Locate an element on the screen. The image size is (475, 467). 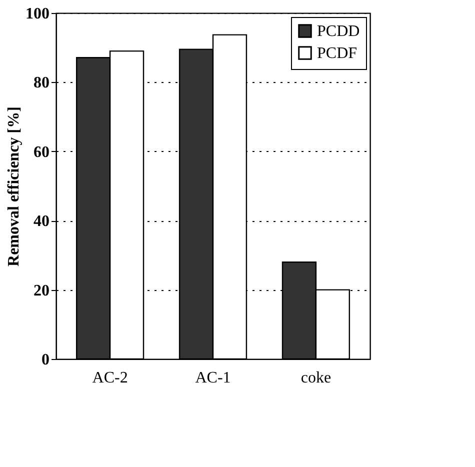
y-tick-label: 0 is located at coordinates (46, 360).